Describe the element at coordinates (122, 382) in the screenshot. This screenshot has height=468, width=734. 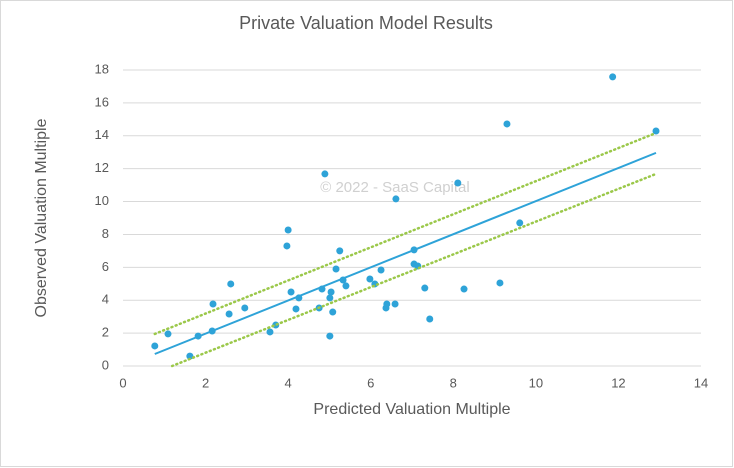
I see `x-tick-label: 0` at that location.